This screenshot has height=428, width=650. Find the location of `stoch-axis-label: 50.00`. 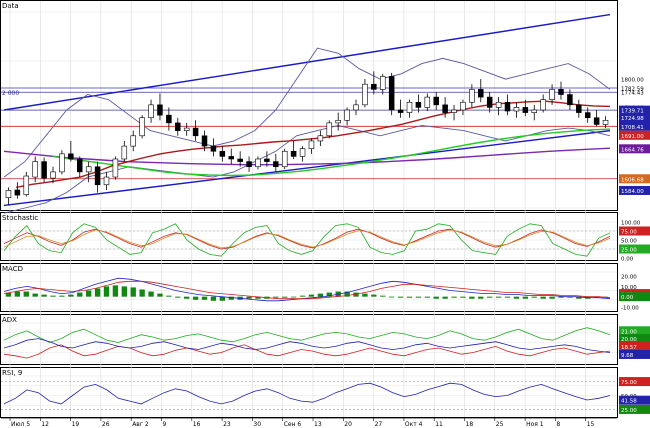

stoch-axis-label: 50.00 is located at coordinates (629, 242).